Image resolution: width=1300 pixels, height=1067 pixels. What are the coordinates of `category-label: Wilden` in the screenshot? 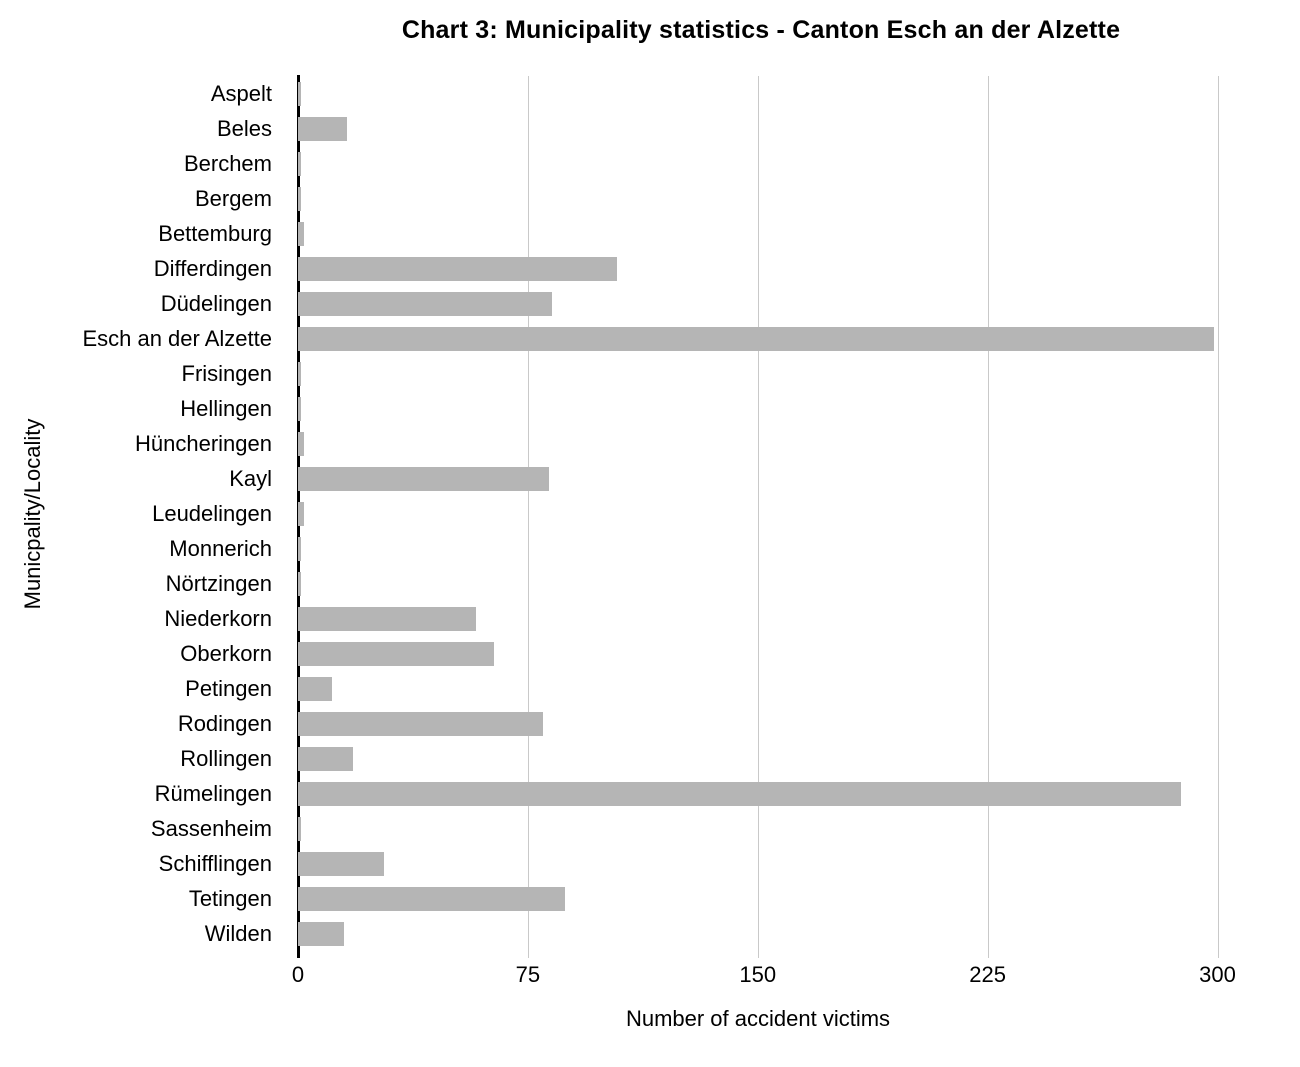 It's located at (238, 934).